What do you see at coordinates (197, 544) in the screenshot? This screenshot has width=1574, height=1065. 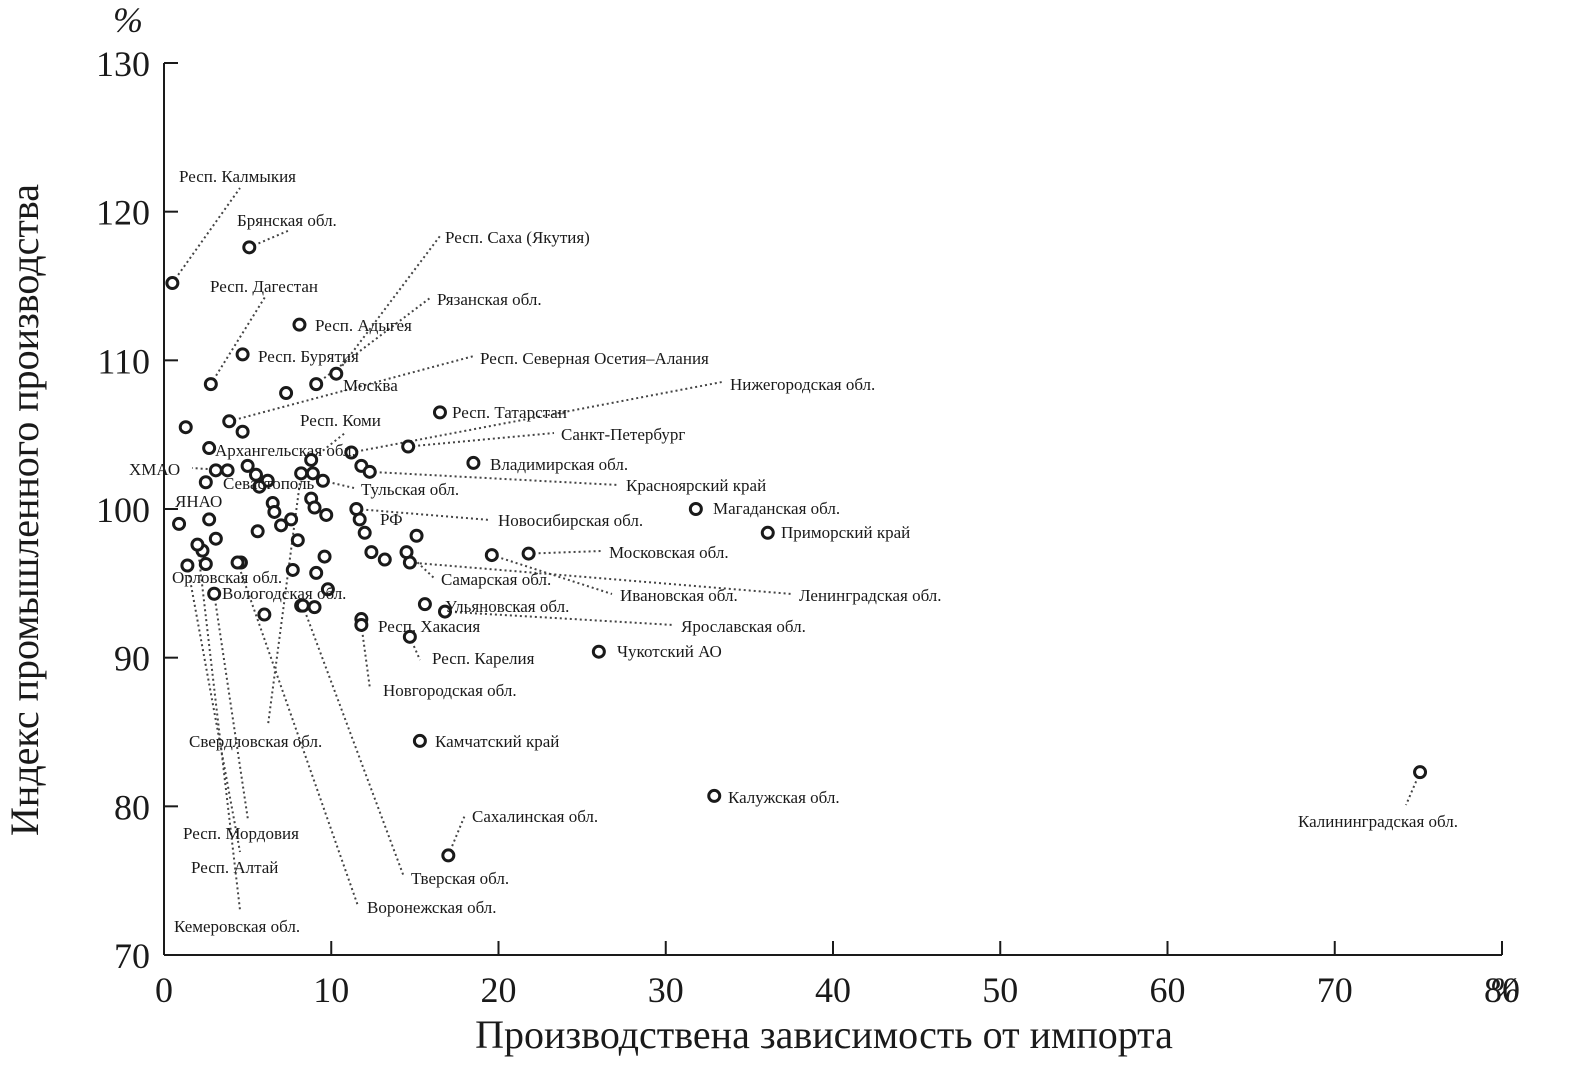 I see `point-кемеровская-обл` at bounding box center [197, 544].